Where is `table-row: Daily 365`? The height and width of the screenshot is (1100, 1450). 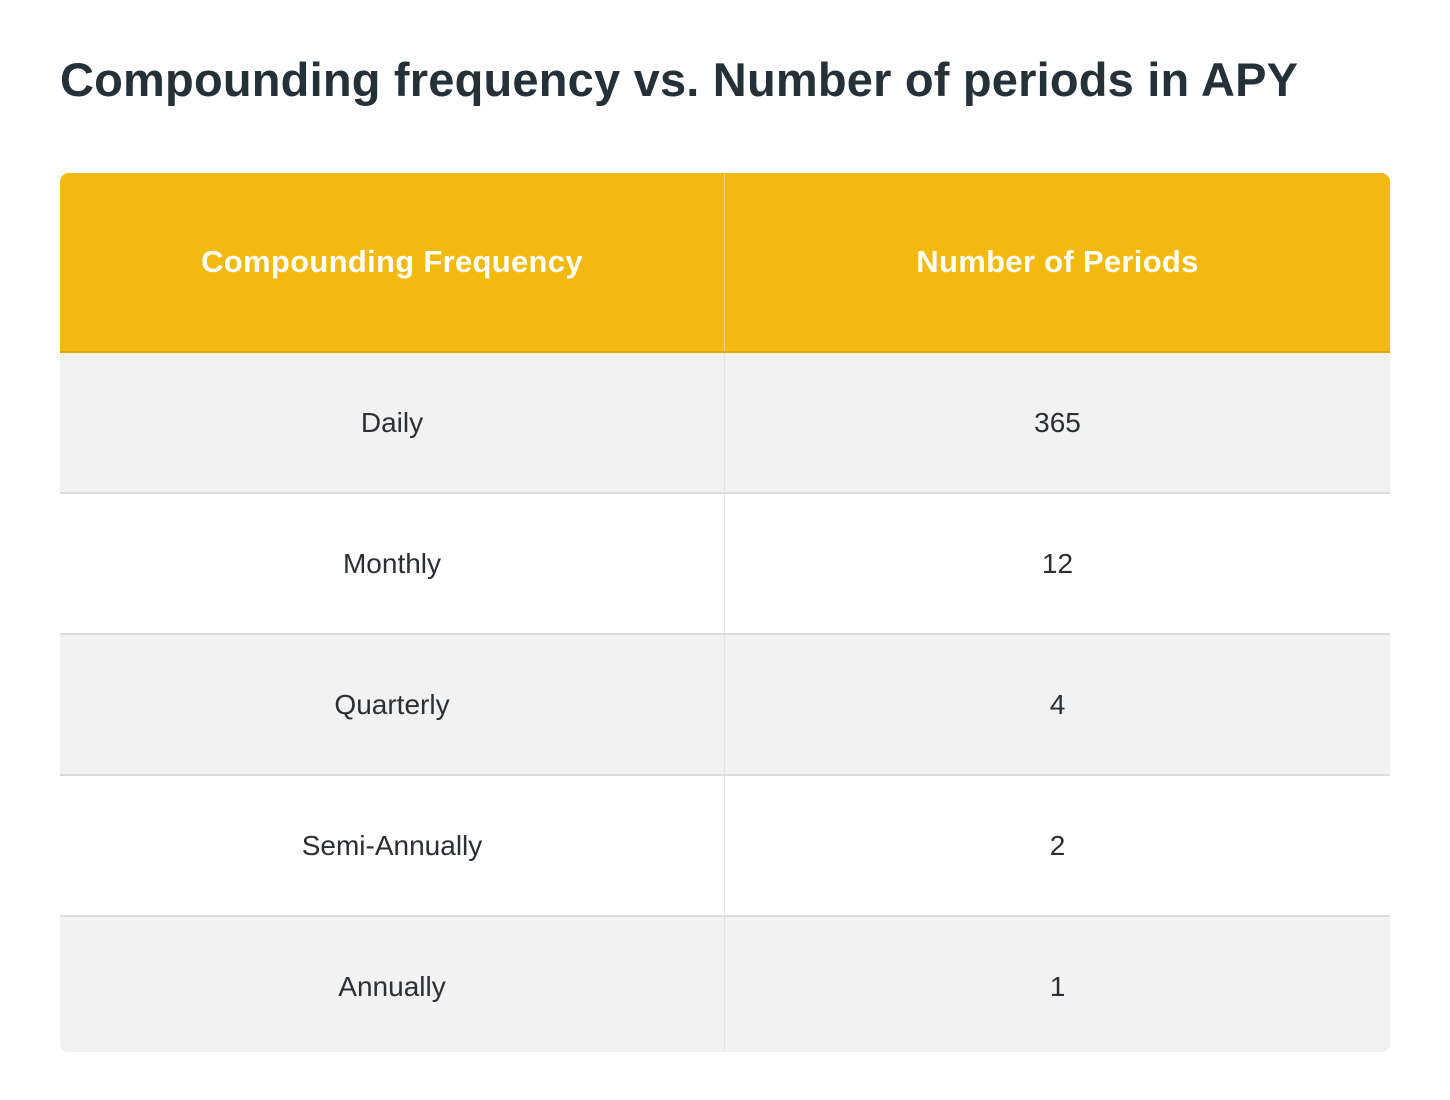
table-row: Daily 365 is located at coordinates (725, 423).